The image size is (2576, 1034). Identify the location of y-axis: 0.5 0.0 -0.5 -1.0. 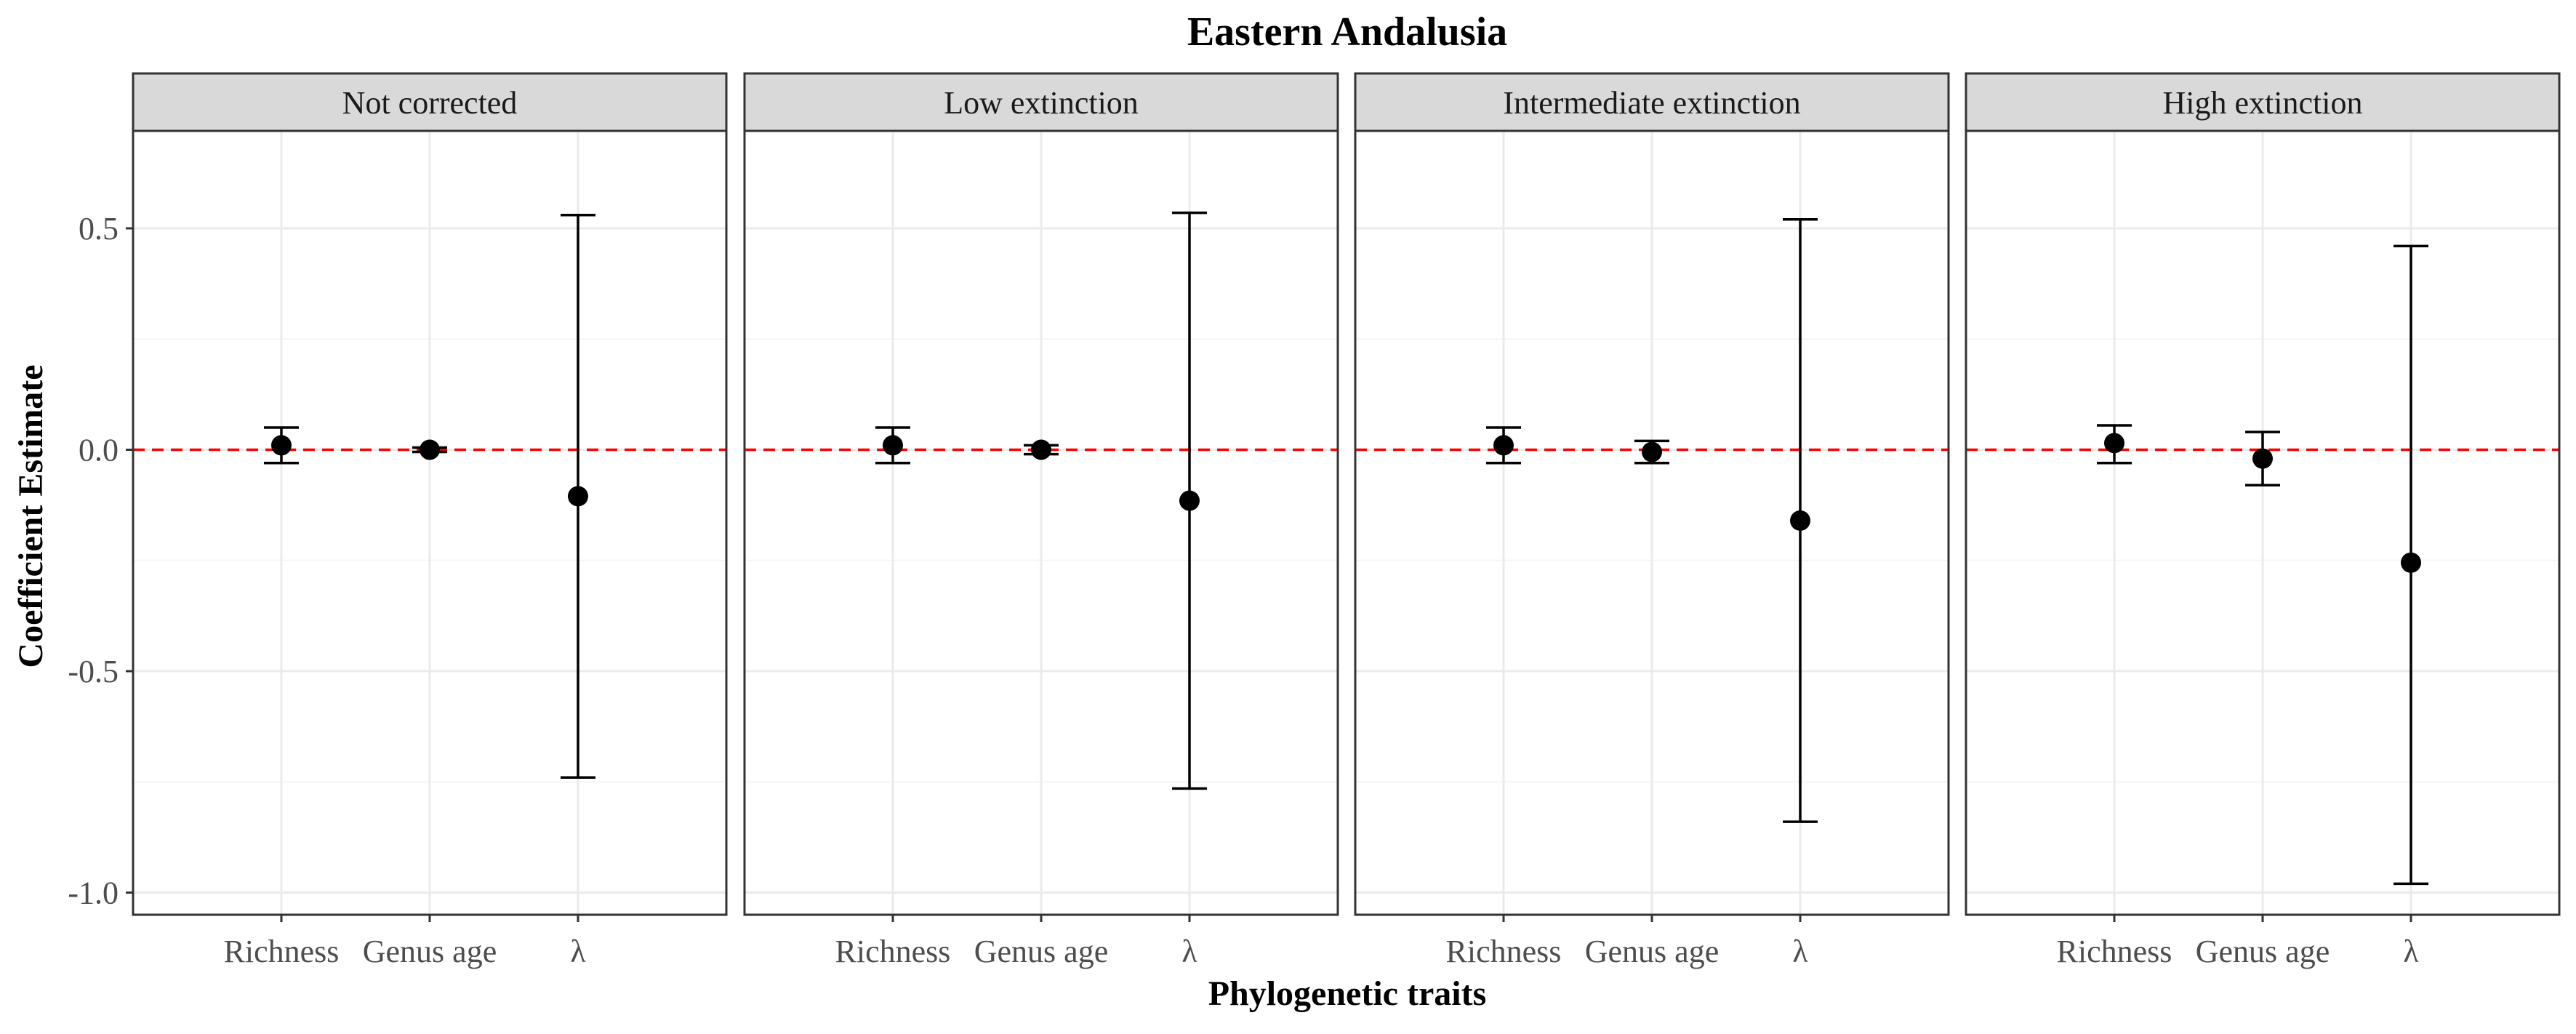
(100, 561).